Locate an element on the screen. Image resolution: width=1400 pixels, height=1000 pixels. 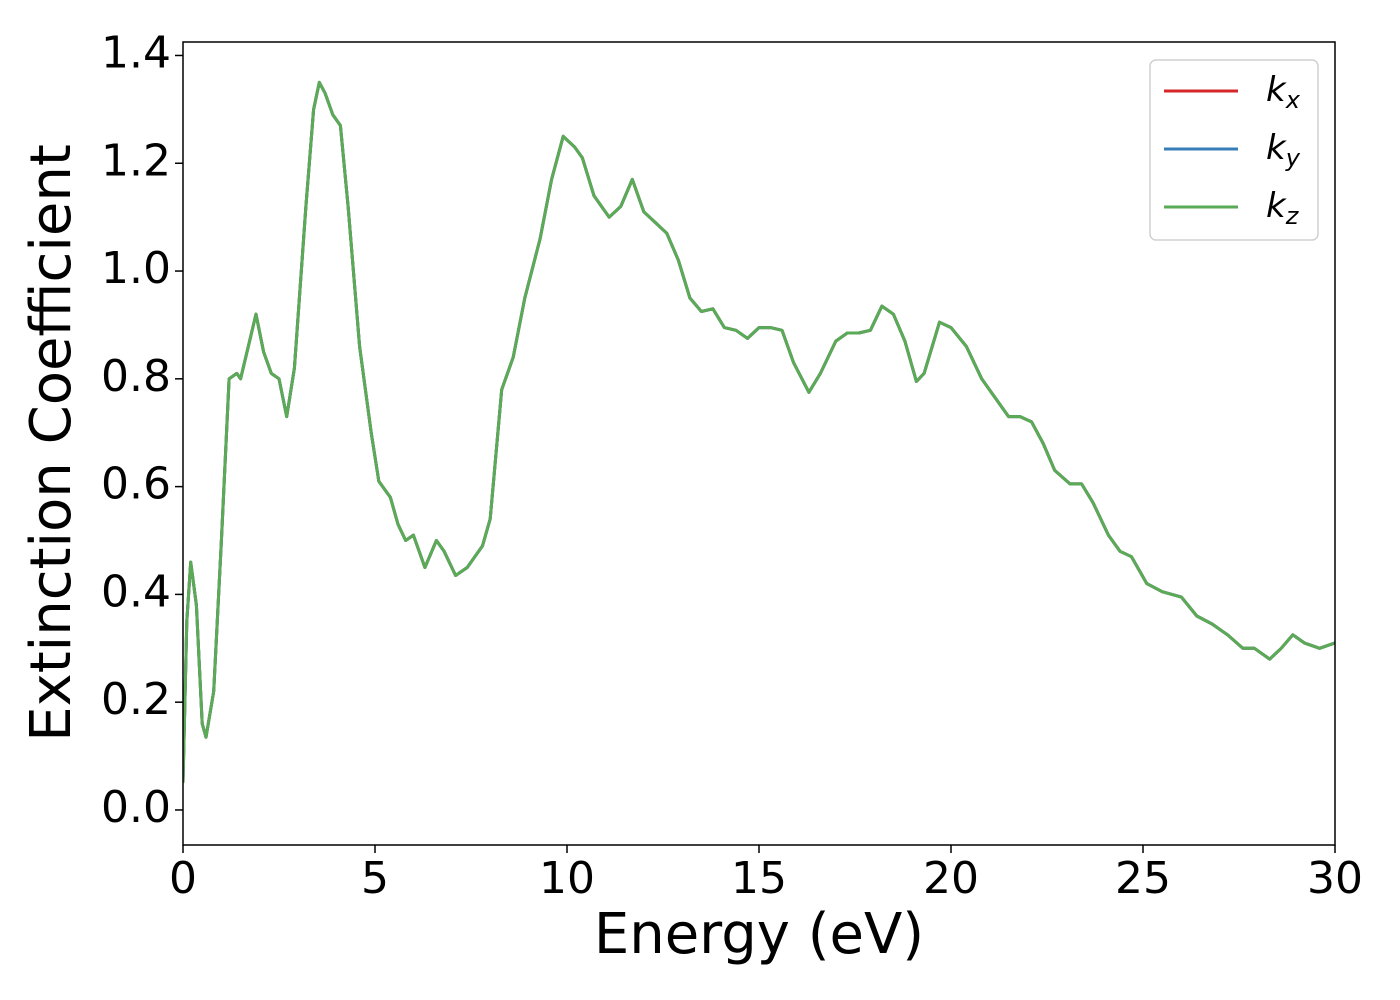
x-tick-label: 25 is located at coordinates (1143, 878).